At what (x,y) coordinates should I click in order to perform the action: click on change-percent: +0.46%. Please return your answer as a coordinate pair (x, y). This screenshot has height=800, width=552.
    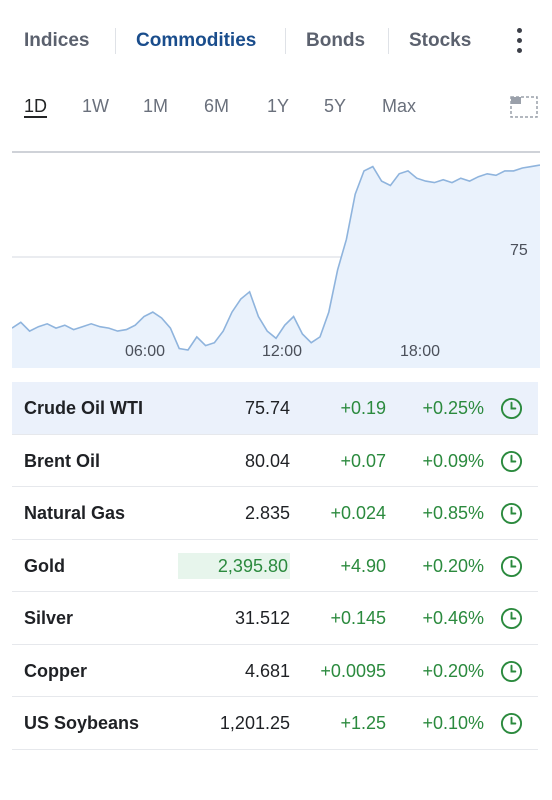
    Looking at the image, I should click on (453, 618).